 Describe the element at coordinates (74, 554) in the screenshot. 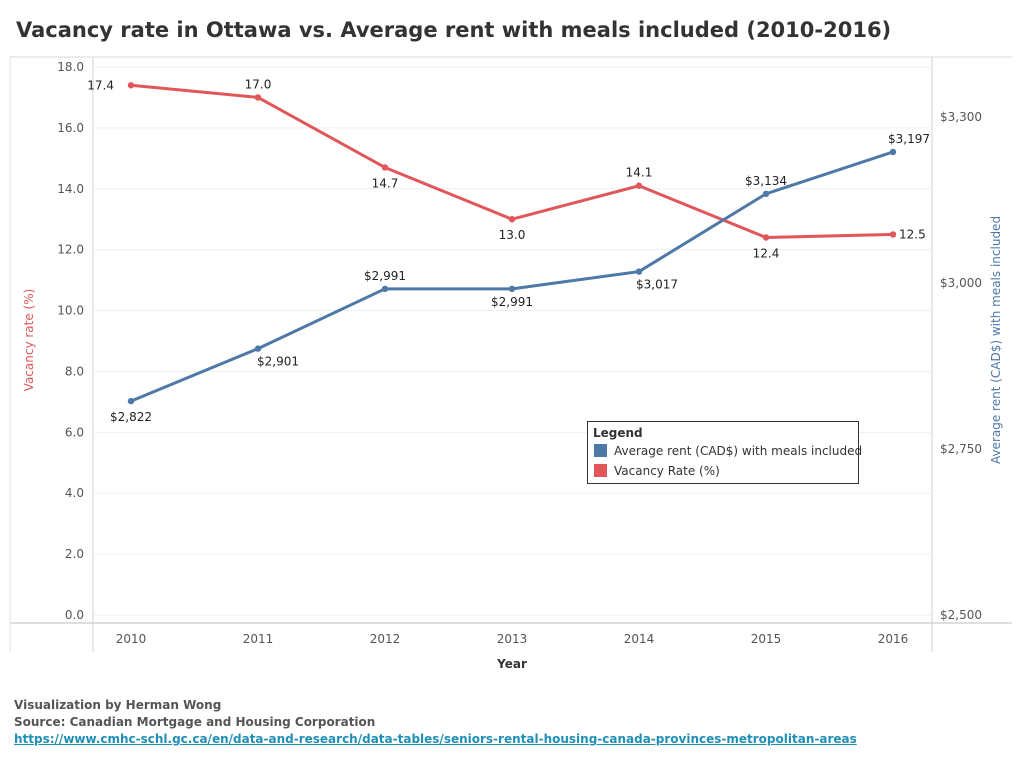

I see `y-left-tick-label: 2.0` at that location.